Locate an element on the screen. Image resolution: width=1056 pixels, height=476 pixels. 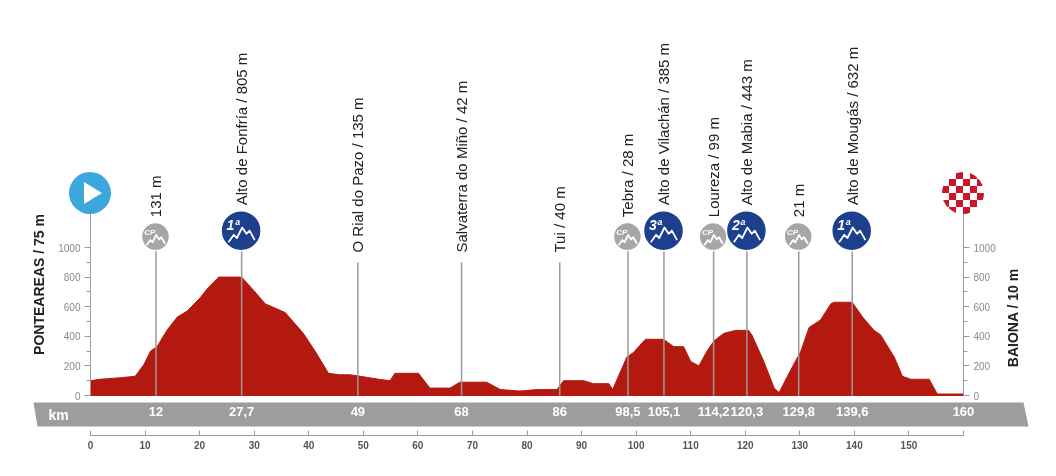
y-tick-label: 800 is located at coordinates (72, 278).